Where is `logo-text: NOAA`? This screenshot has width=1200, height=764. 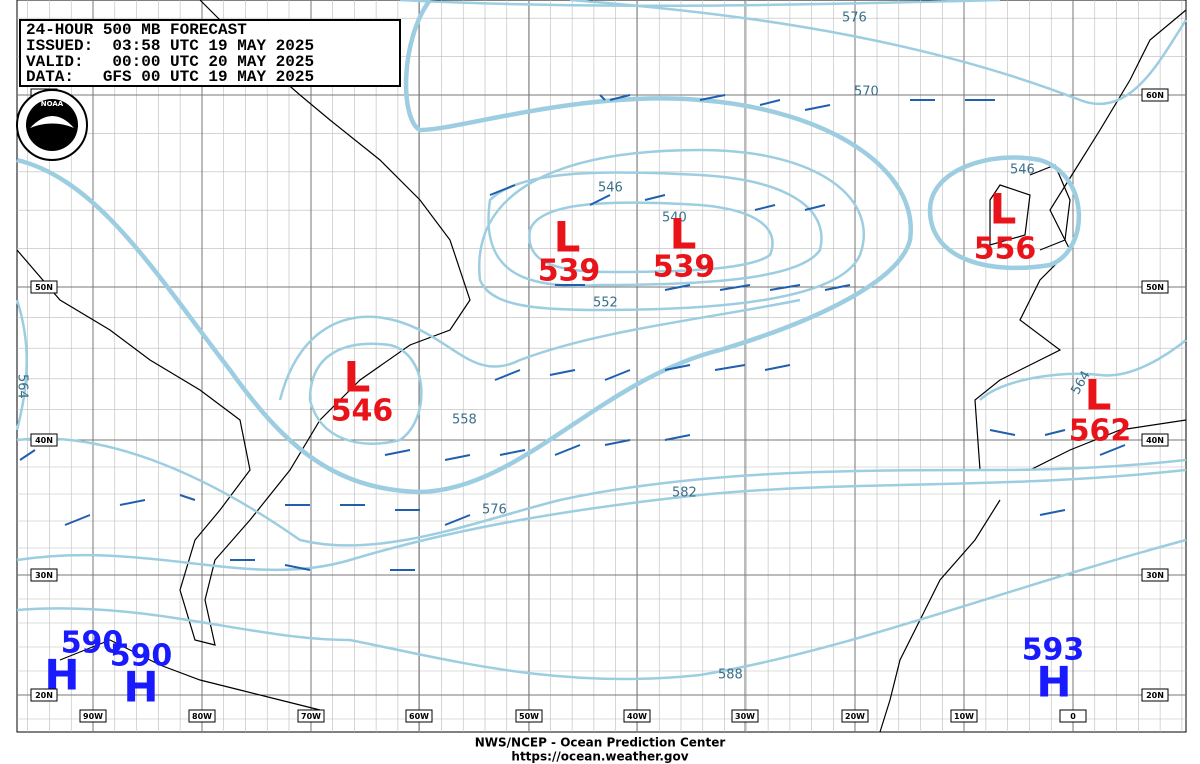 logo-text: NOAA is located at coordinates (52, 104).